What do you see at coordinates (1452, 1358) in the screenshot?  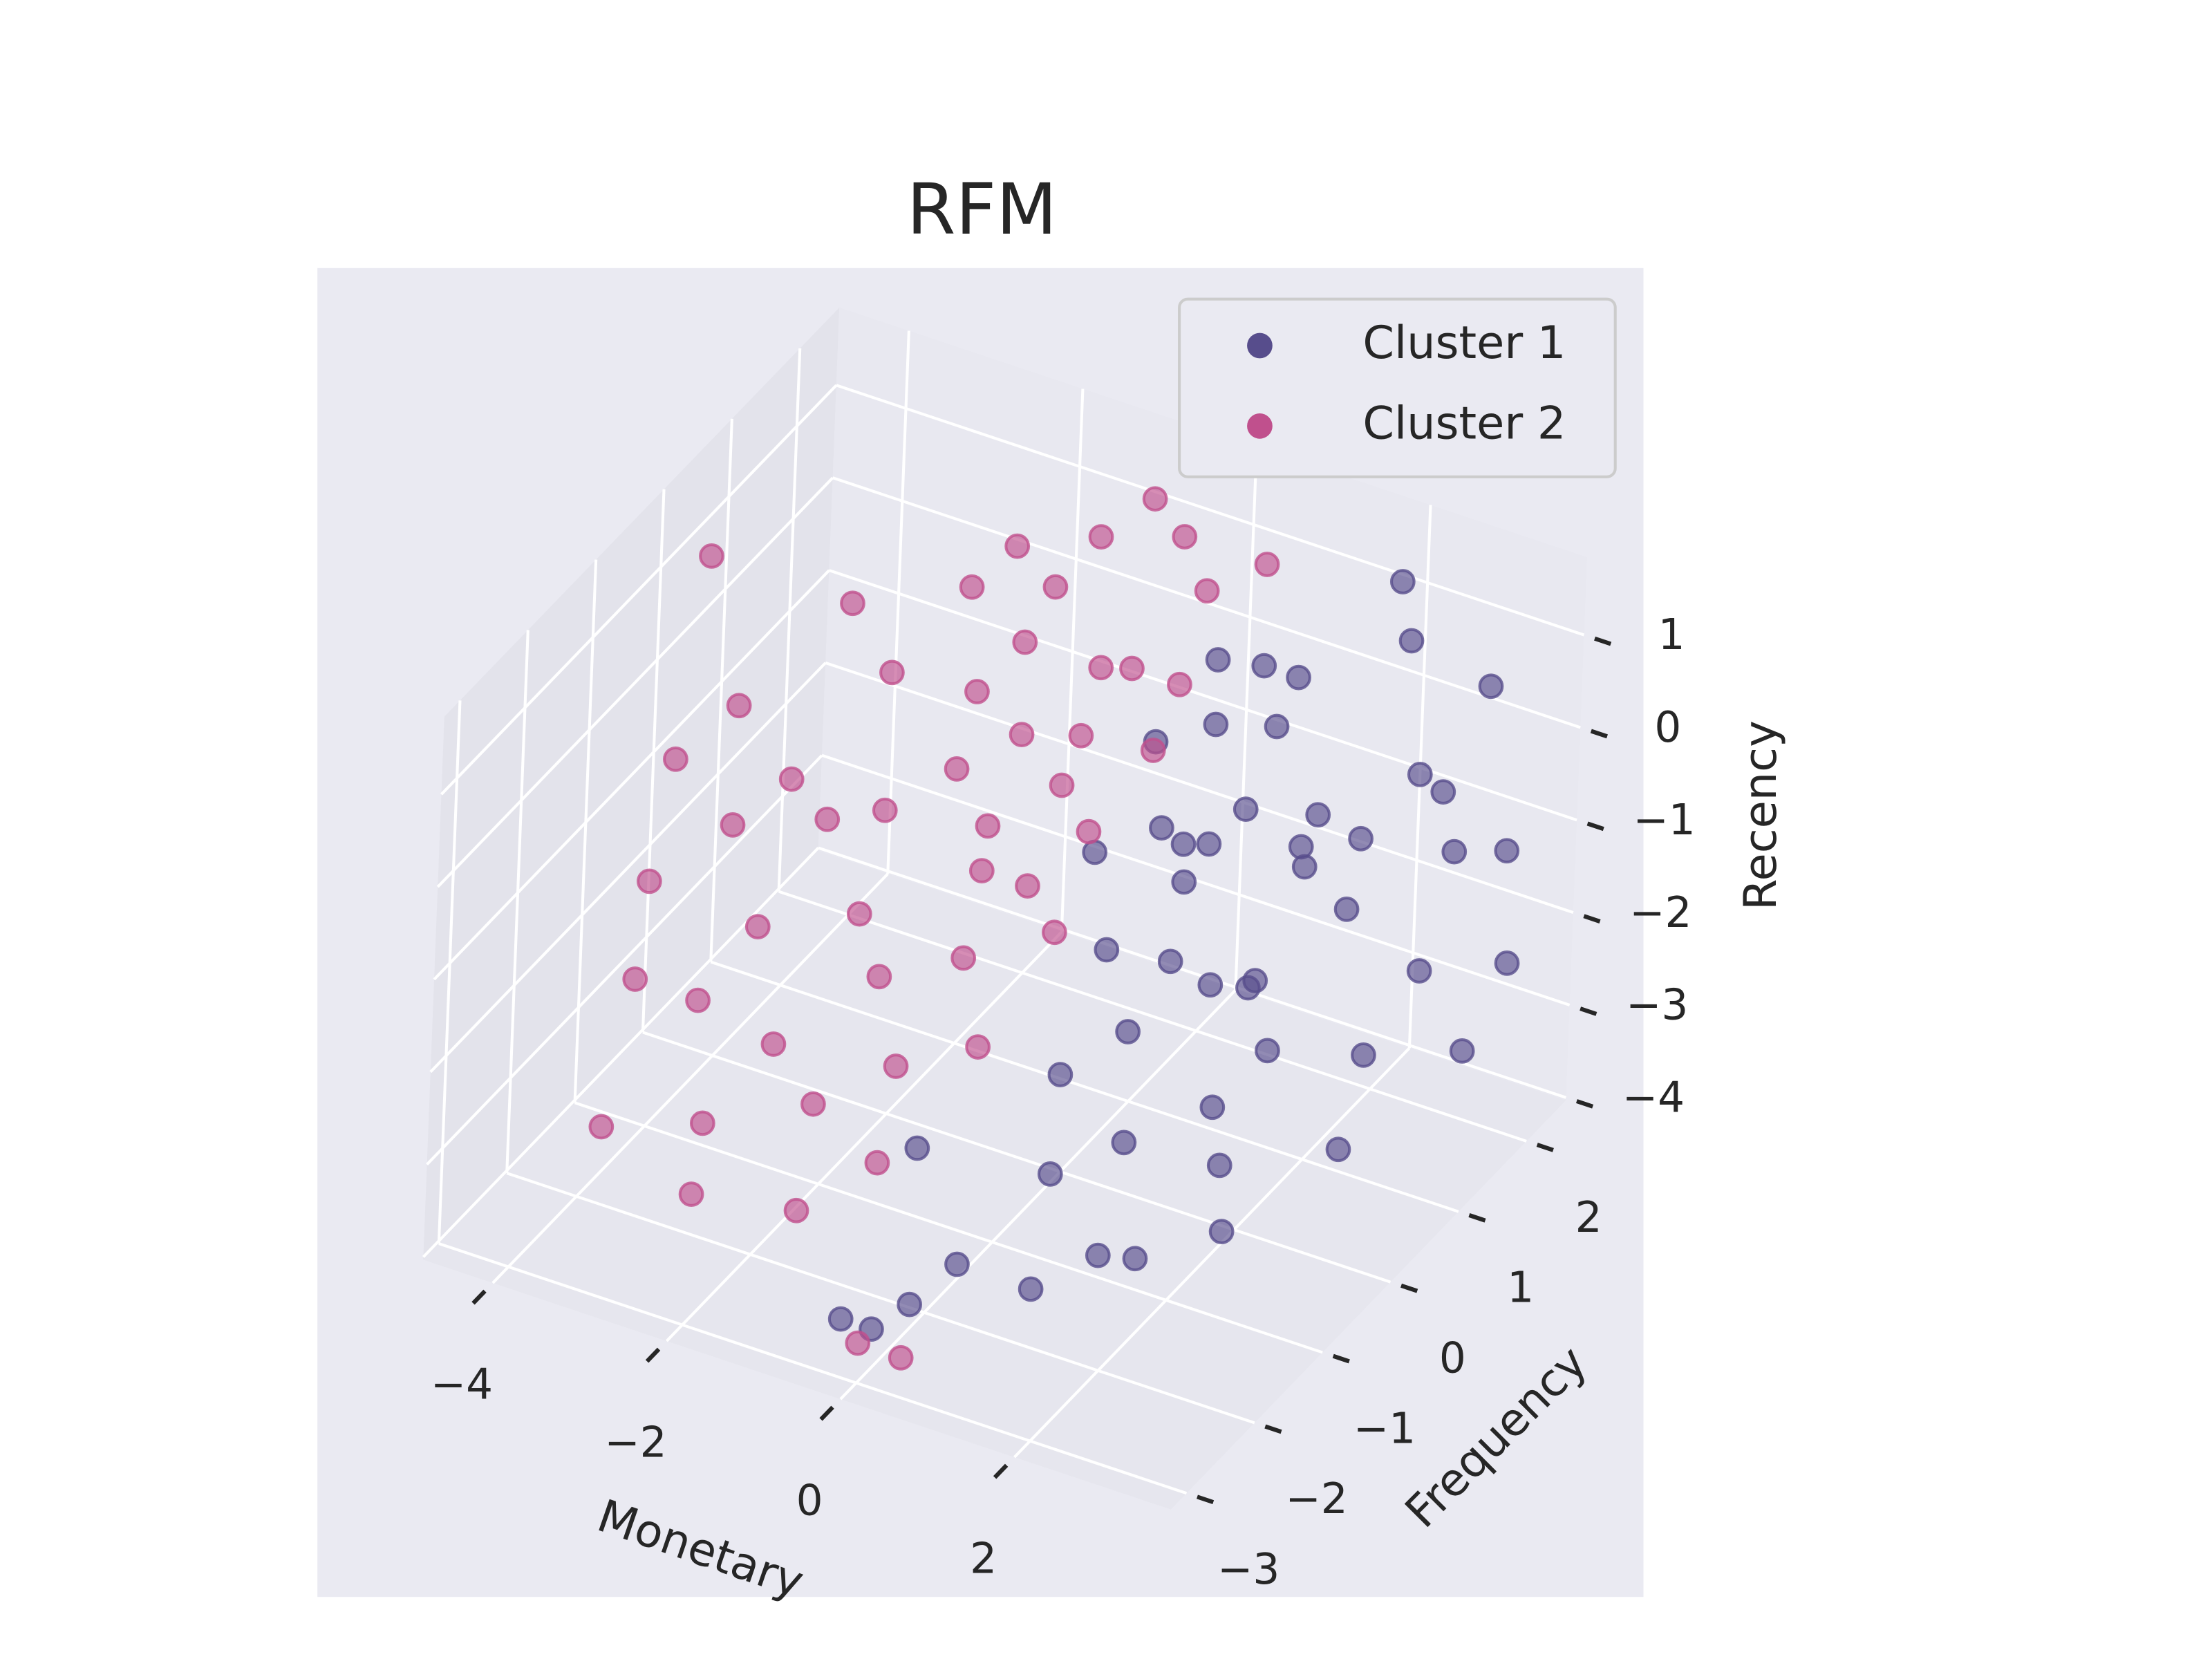 I see `y-tick-label: 0` at bounding box center [1452, 1358].